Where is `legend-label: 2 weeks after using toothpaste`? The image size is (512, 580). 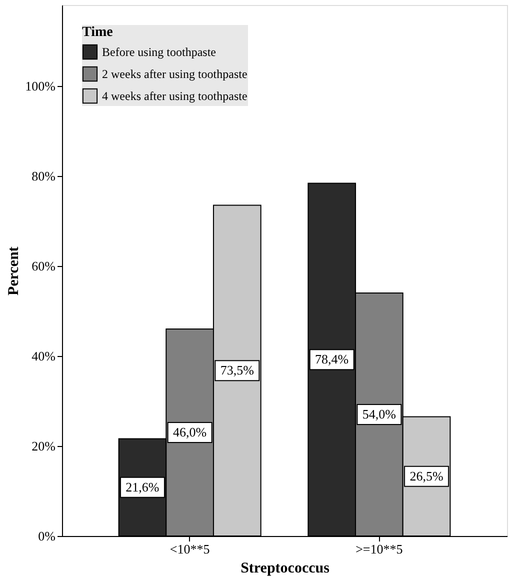 legend-label: 2 weeks after using toothpaste is located at coordinates (175, 74).